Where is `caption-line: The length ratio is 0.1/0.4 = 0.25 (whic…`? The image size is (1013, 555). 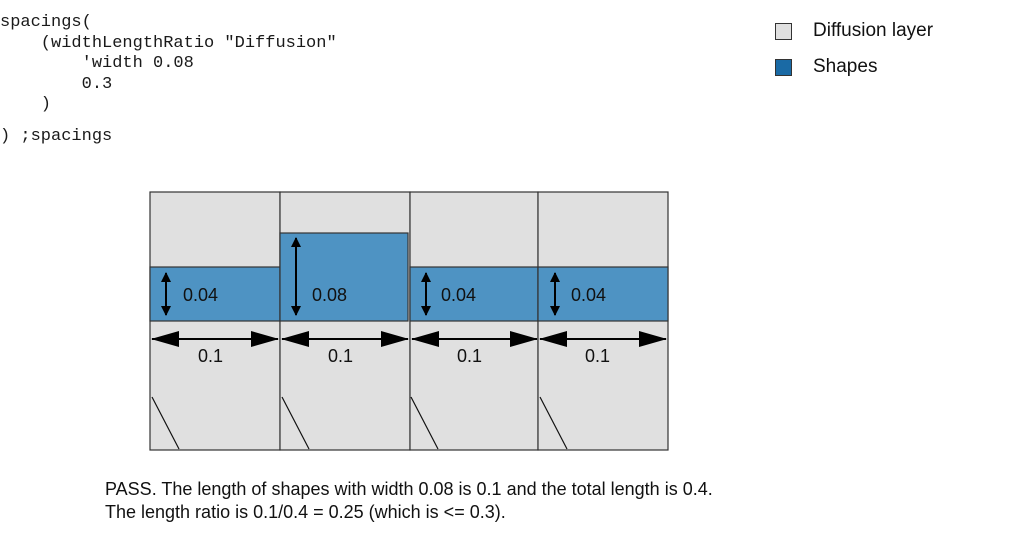 caption-line: The length ratio is 0.1/0.4 = 0.25 (whic… is located at coordinates (305, 512).